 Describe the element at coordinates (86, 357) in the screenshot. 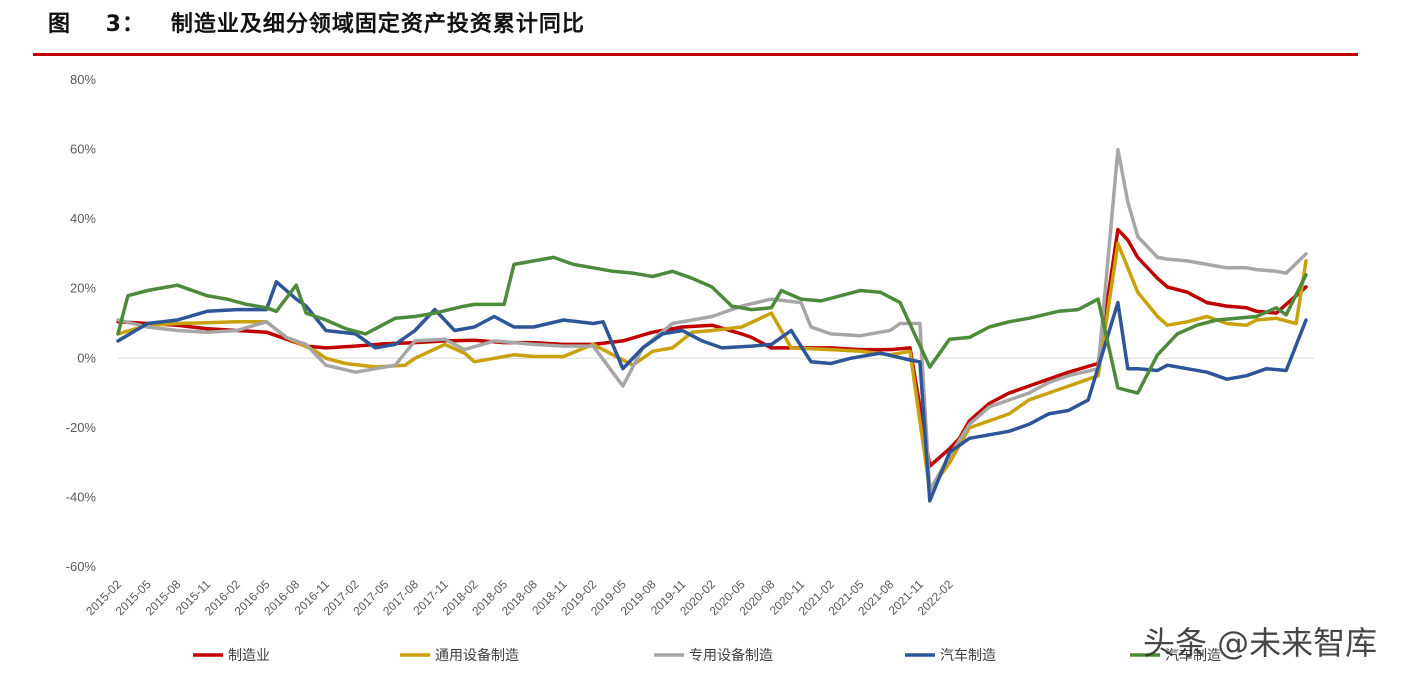

I see `y-tick-label: 0%` at that location.